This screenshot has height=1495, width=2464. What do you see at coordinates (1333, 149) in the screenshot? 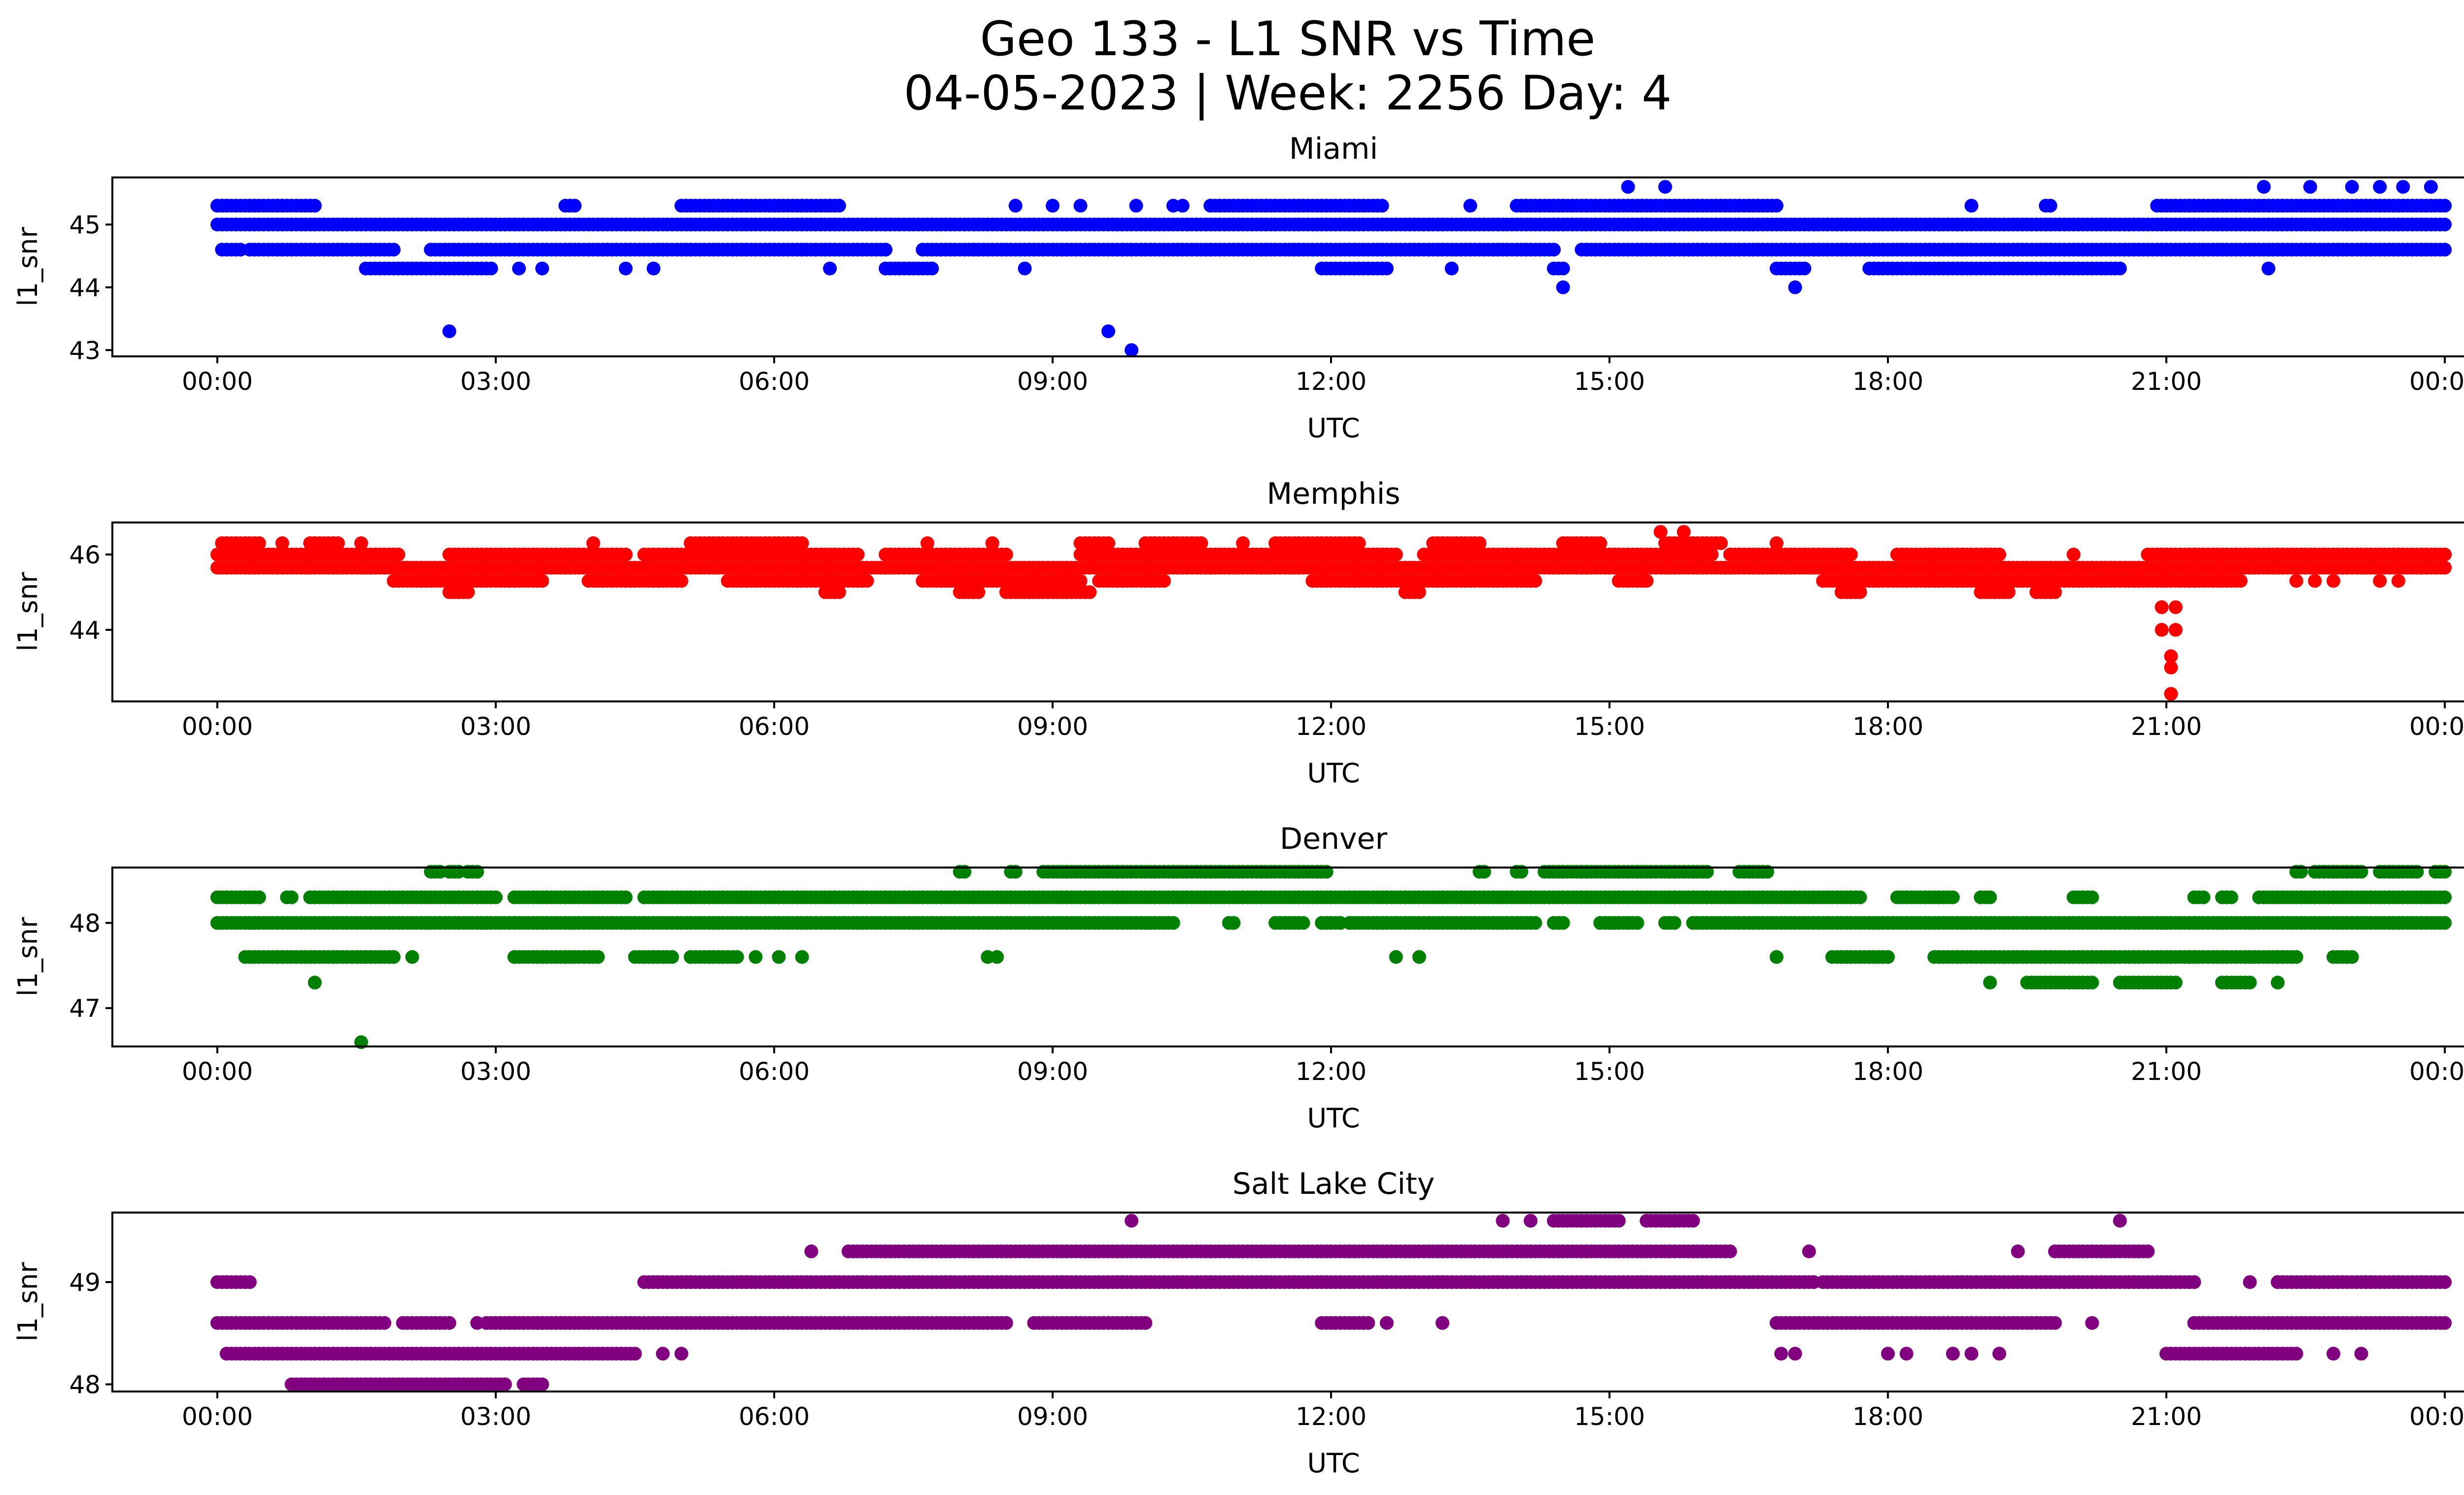
I see `miami-title: Miami` at bounding box center [1333, 149].